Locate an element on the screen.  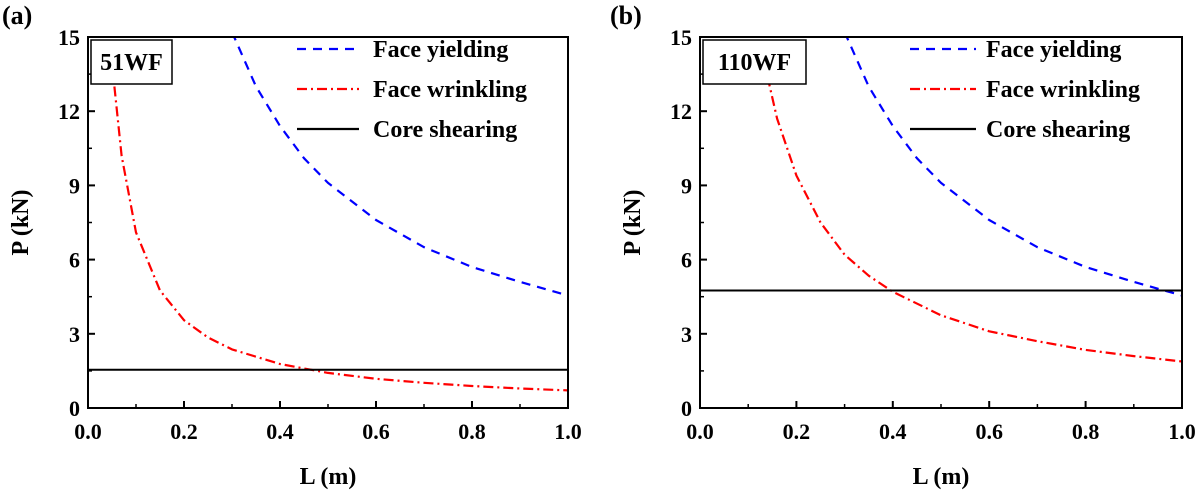
panel-label: (b) is located at coordinates (626, 15).